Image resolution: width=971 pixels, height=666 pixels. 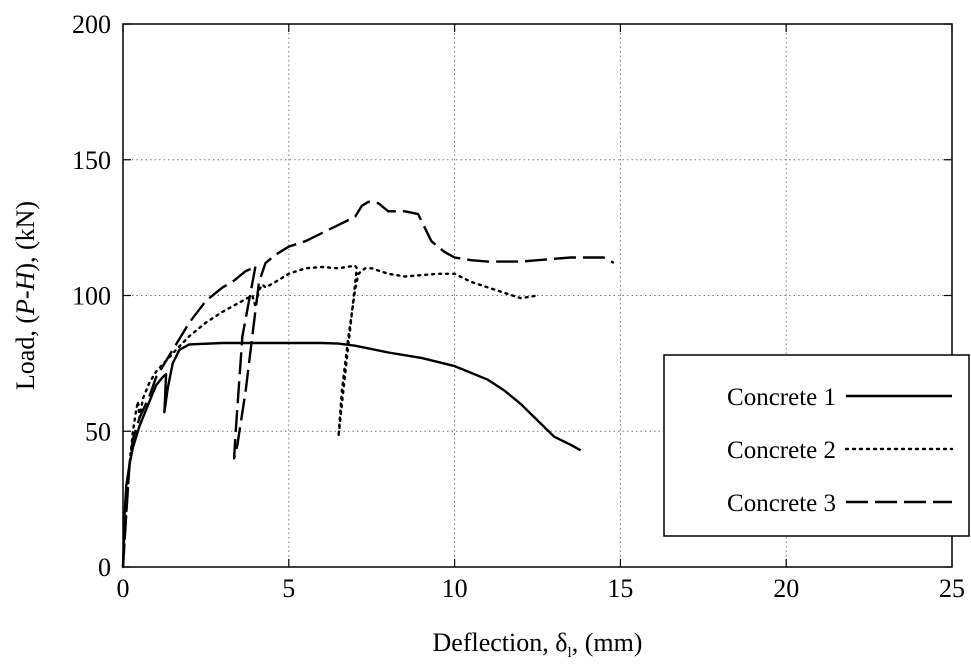 I want to click on x-tick-label: 10, so click(x=455, y=588).